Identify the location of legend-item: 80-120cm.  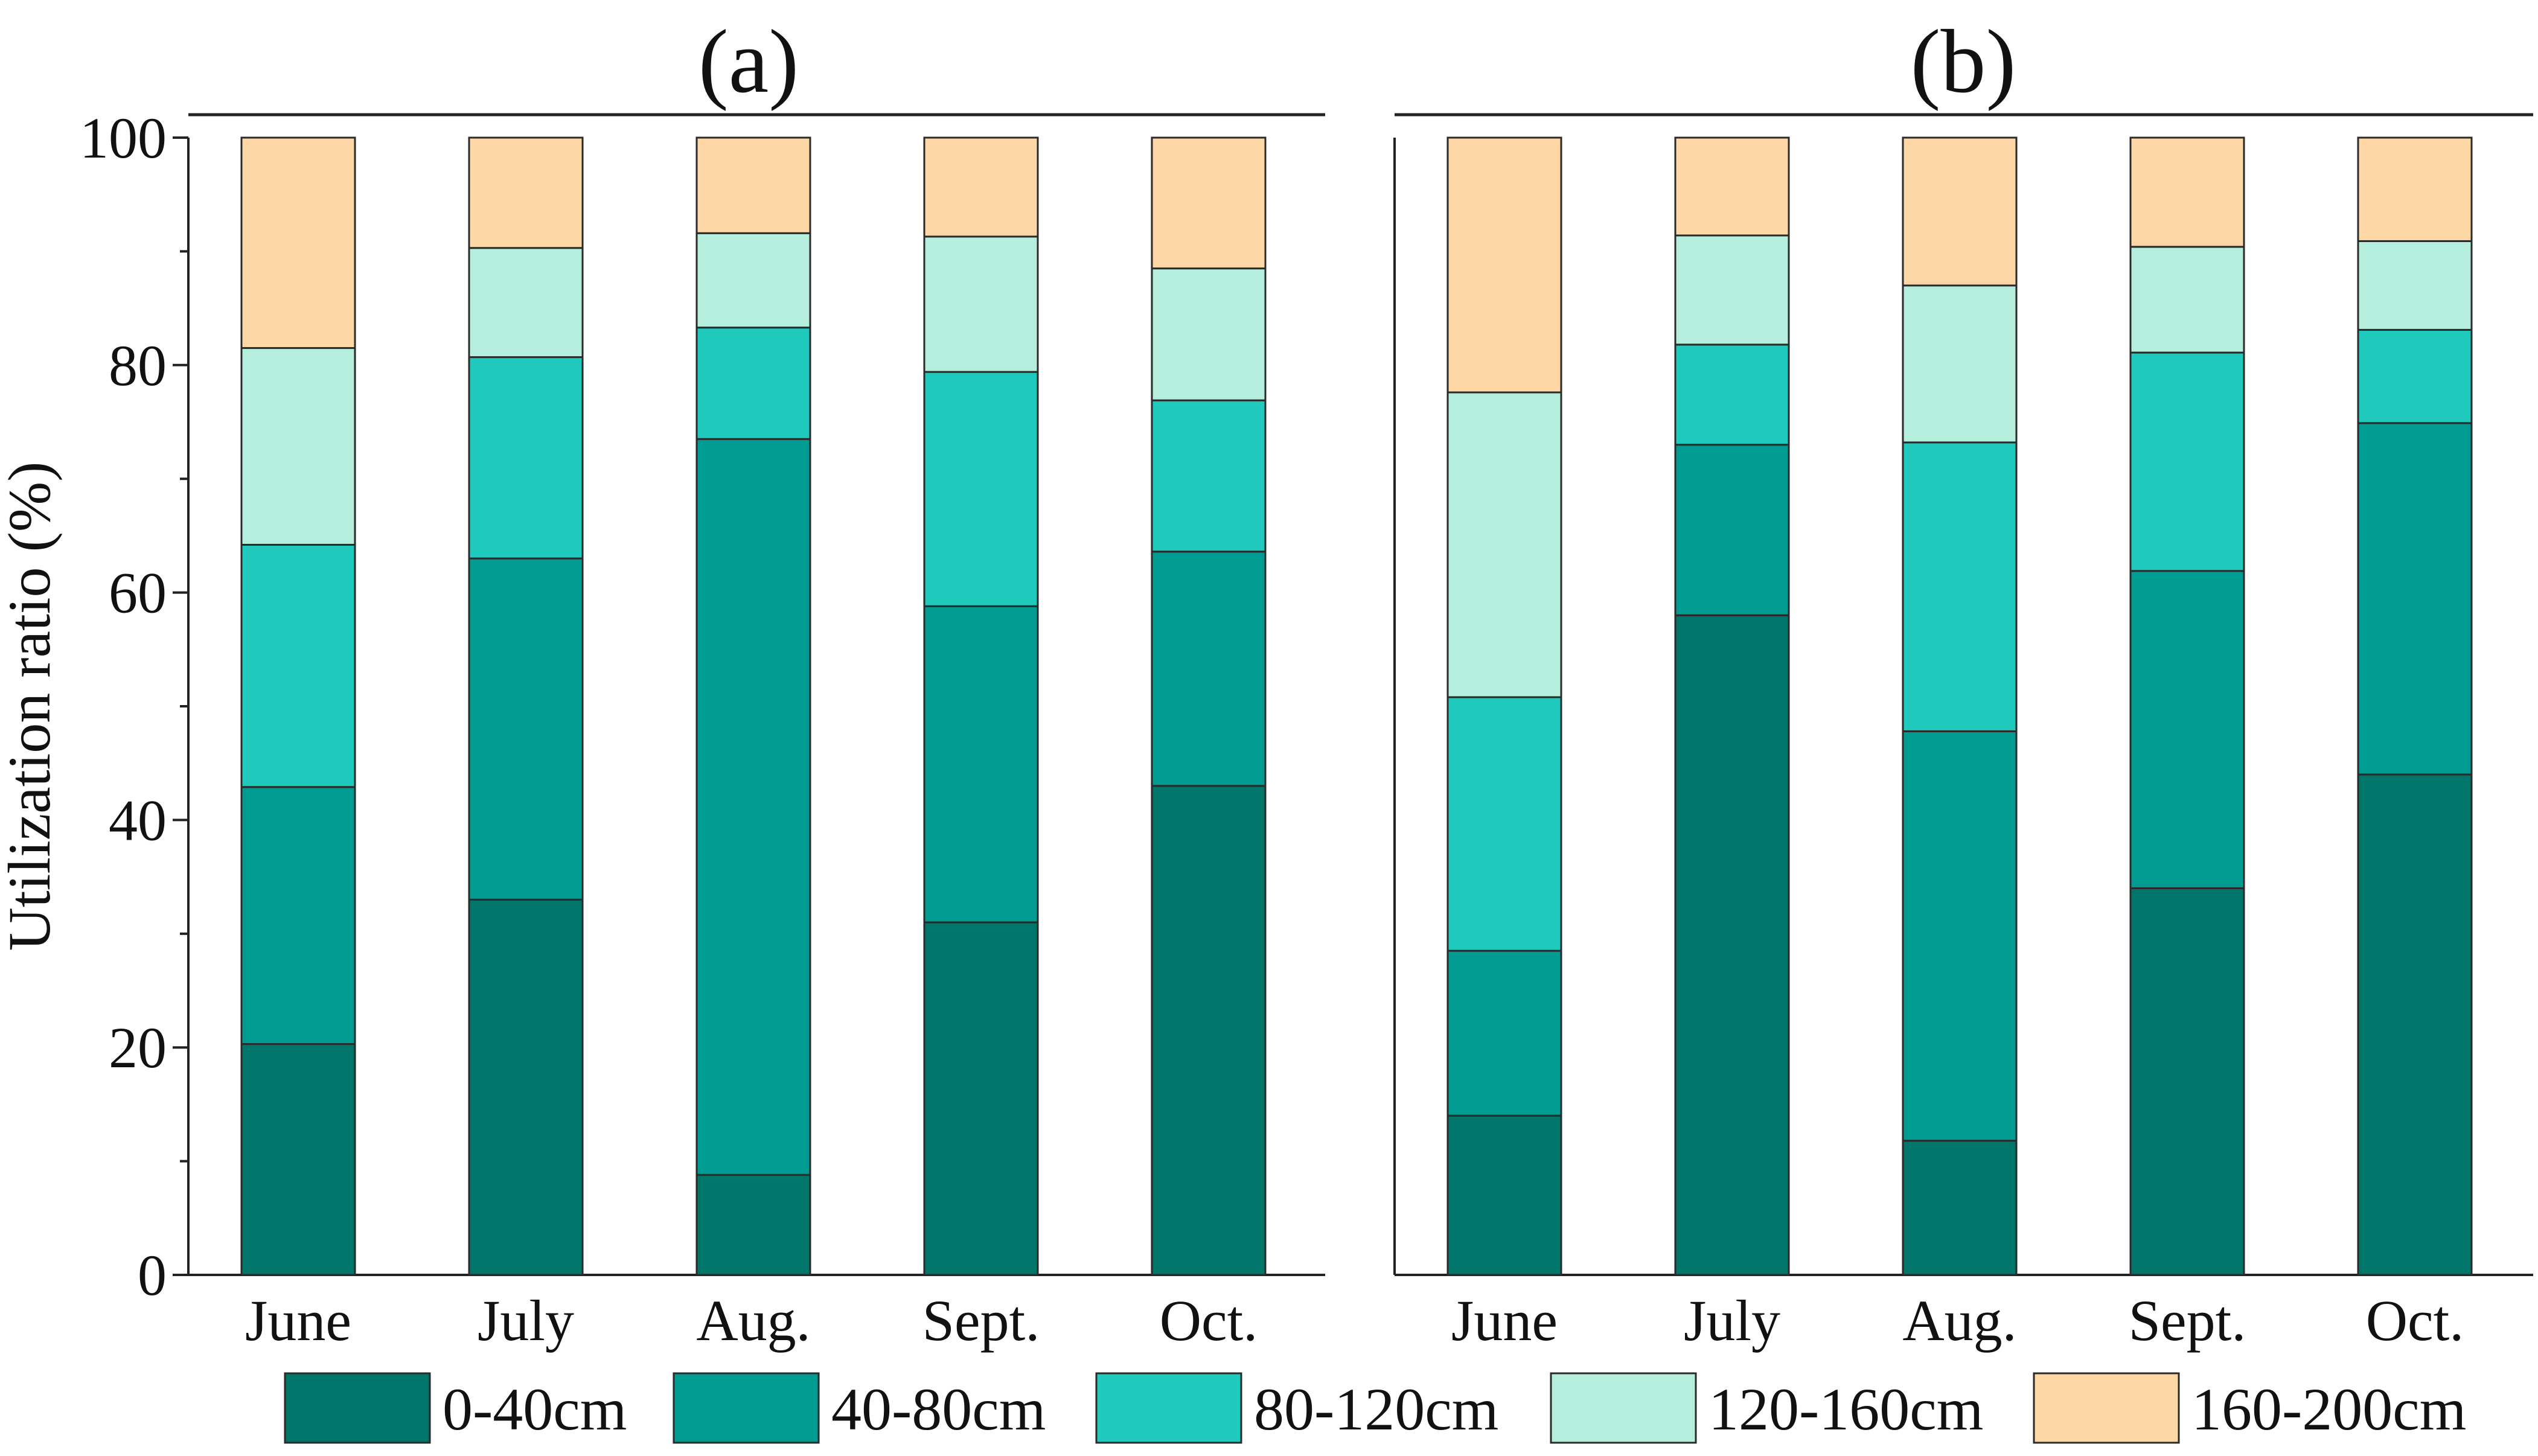
(1297, 1408).